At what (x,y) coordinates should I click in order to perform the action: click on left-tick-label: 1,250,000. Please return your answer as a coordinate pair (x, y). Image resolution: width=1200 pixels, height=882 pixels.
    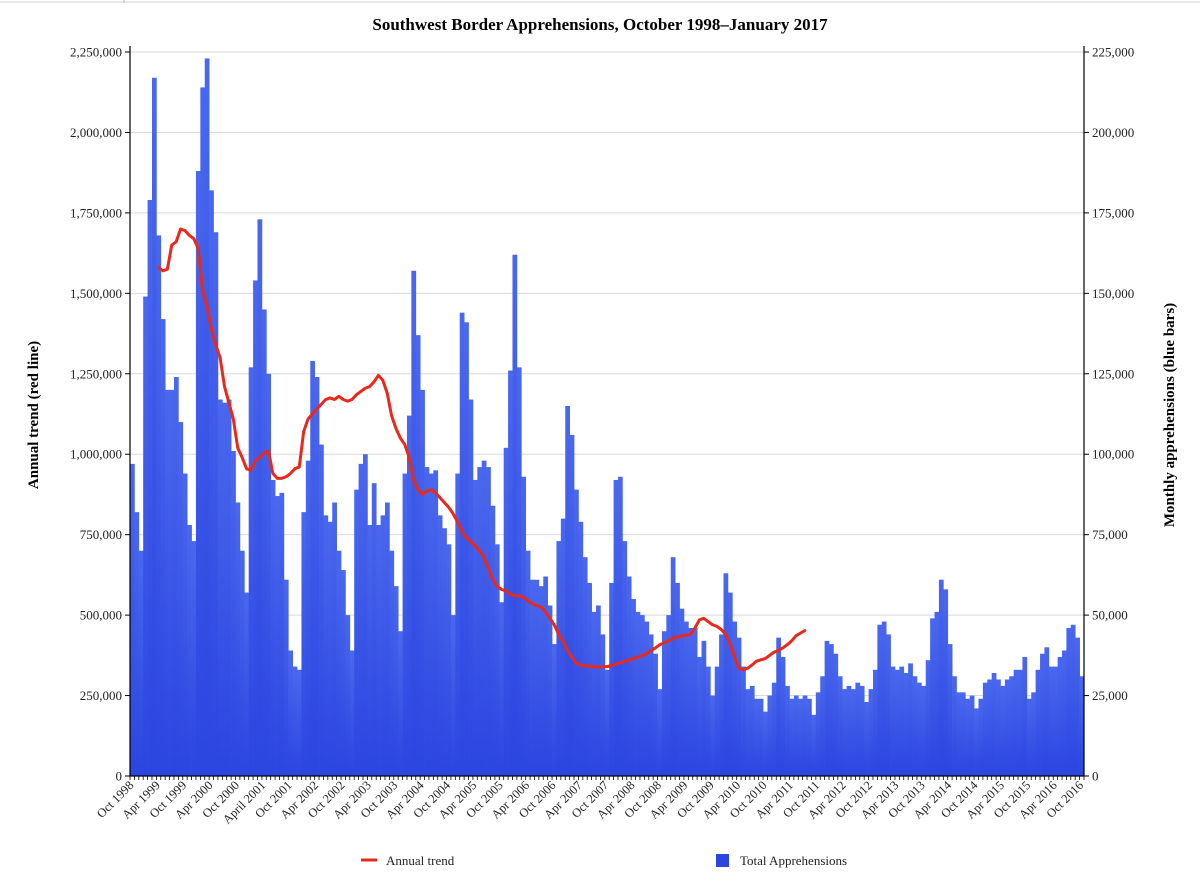
    Looking at the image, I should click on (96, 373).